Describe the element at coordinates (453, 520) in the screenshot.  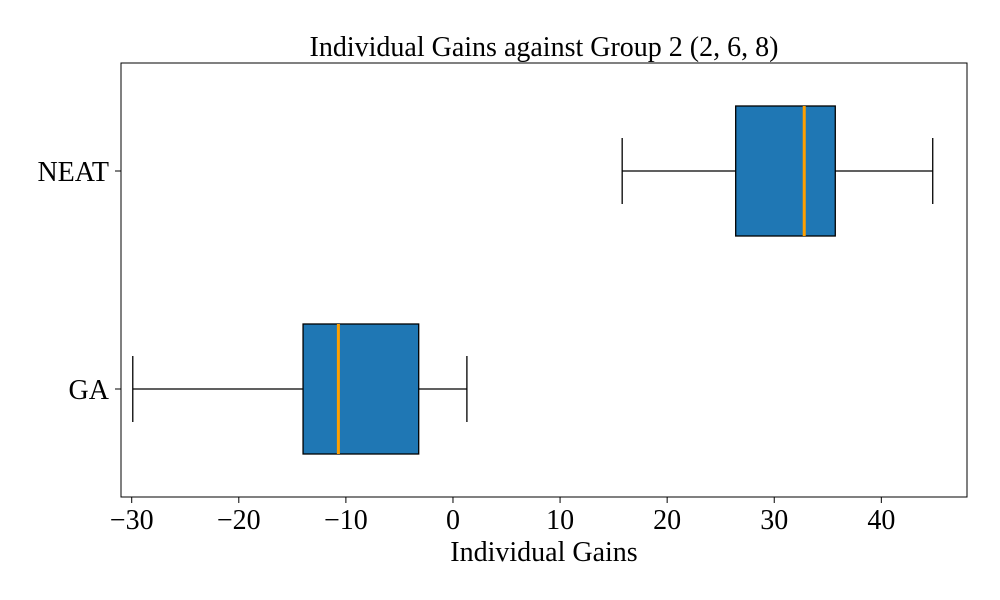
I see `x-tick-label: 0` at that location.